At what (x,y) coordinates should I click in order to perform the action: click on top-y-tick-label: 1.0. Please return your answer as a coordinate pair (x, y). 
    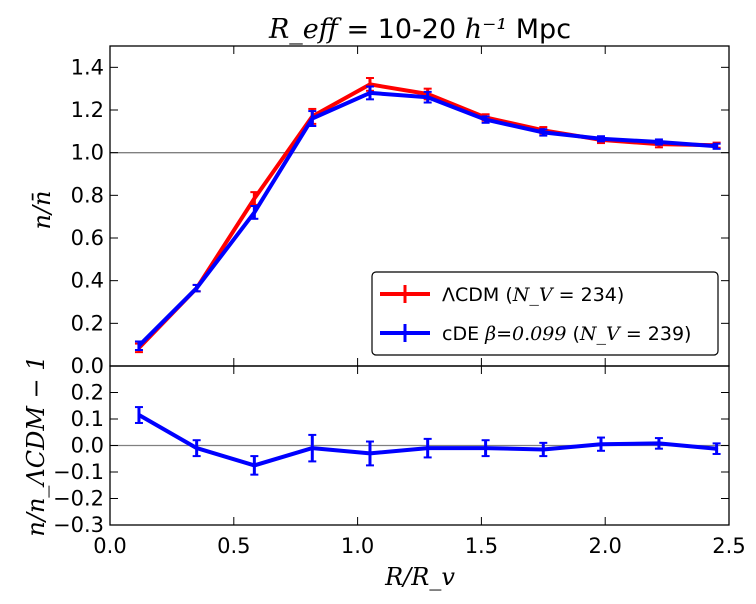
    Looking at the image, I should click on (87, 153).